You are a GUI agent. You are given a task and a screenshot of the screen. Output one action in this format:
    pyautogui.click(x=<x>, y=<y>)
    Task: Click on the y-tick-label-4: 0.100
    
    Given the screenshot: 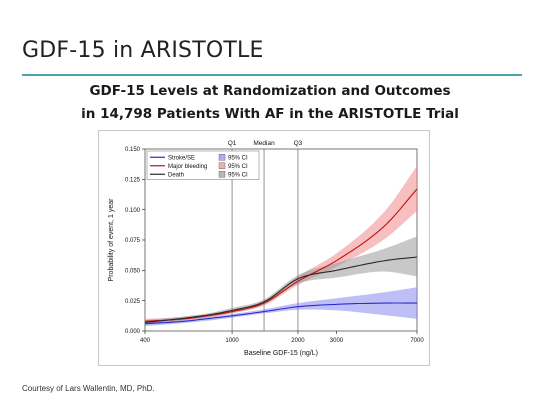 What is the action you would take?
    pyautogui.click(x=133, y=211)
    